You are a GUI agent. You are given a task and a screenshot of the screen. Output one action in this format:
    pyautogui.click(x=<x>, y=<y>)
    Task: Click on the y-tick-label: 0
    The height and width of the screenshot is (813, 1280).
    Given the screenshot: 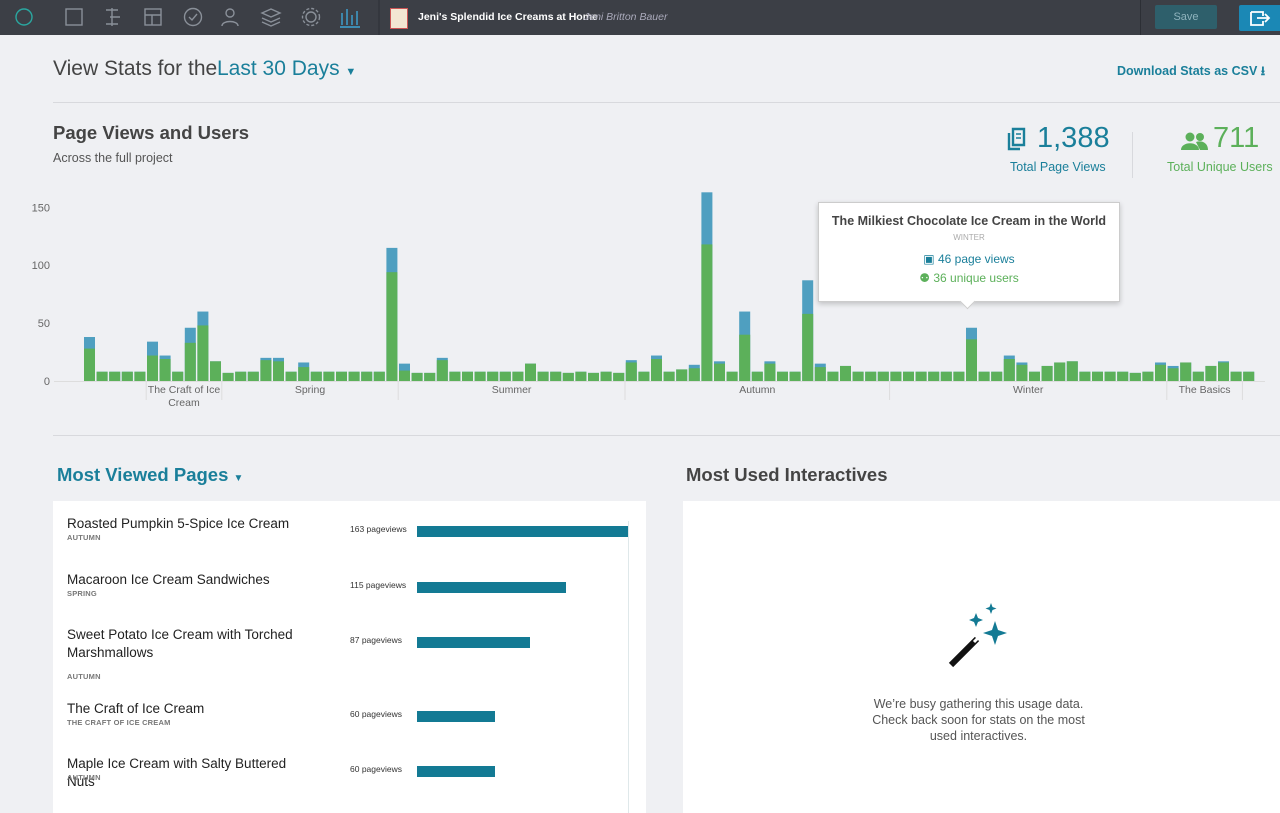 What is the action you would take?
    pyautogui.click(x=47, y=382)
    